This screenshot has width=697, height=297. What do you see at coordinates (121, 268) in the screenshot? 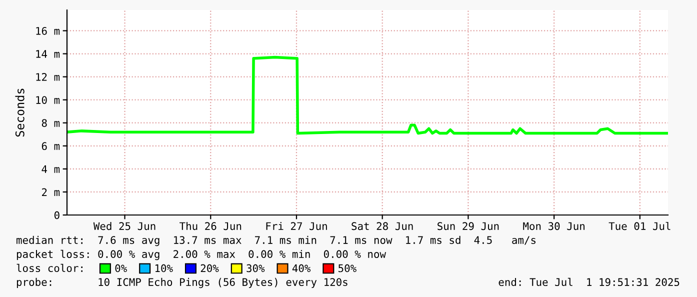
I see `legend-label: 0%` at bounding box center [121, 268].